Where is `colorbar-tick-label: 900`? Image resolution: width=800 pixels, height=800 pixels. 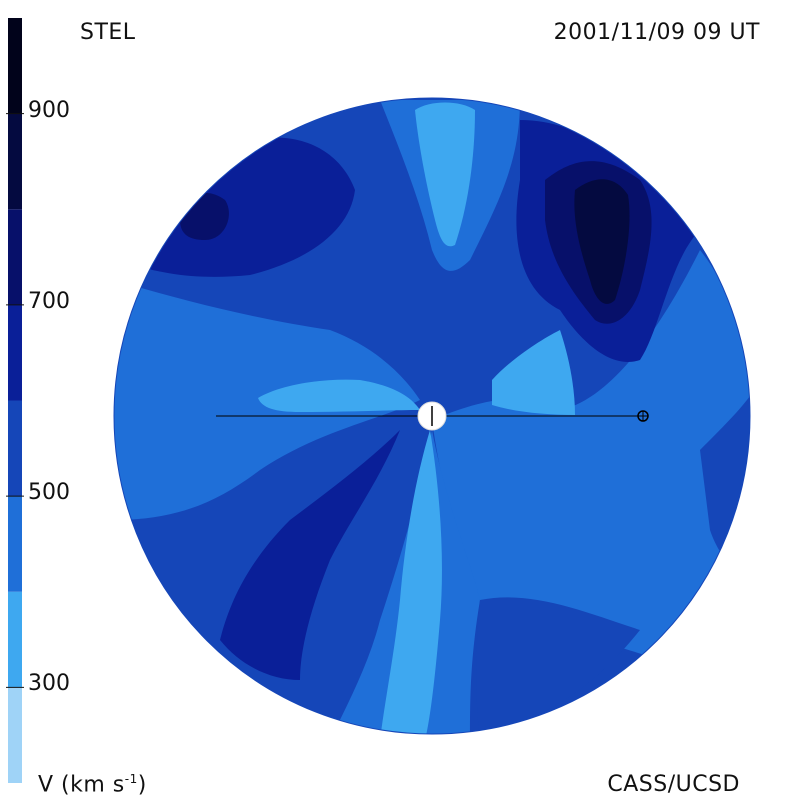
colorbar-tick-label: 900 is located at coordinates (49, 110).